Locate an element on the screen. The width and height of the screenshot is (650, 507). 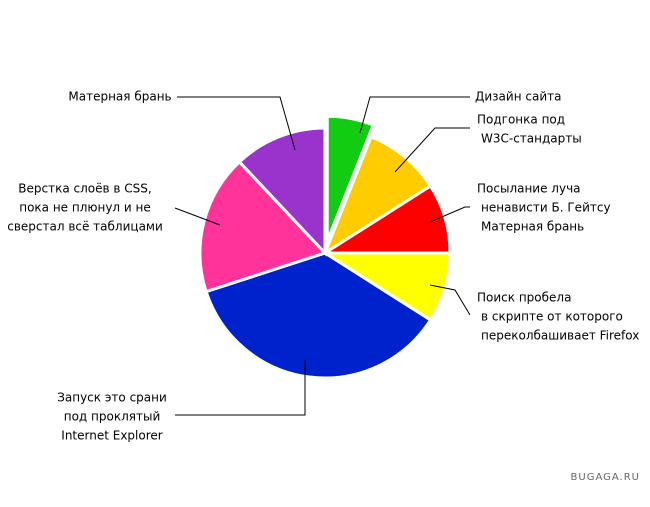
slice-label: Дизайн сайта is located at coordinates (518, 97).